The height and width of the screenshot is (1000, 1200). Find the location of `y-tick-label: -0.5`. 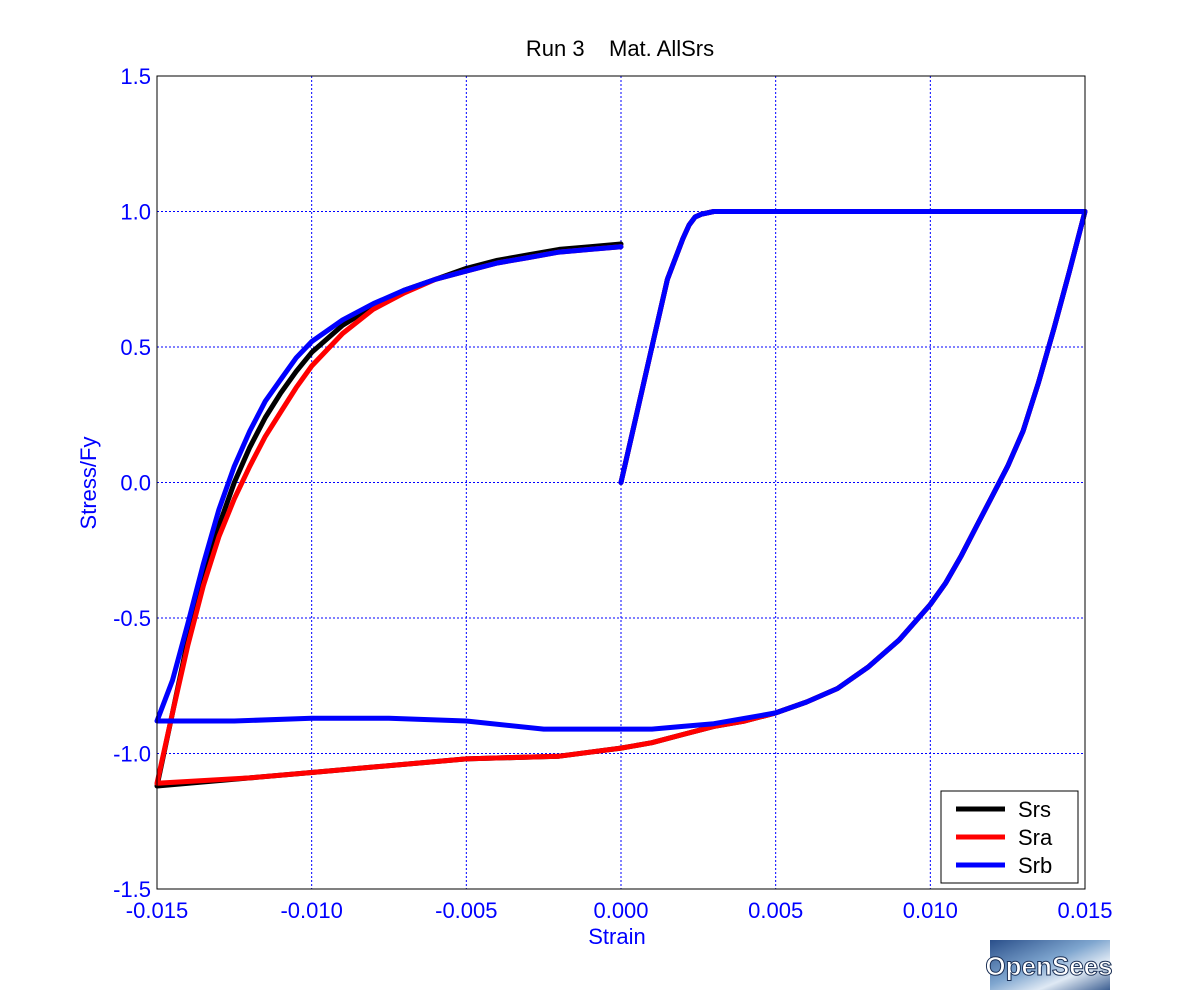

y-tick-label: -0.5 is located at coordinates (132, 618).